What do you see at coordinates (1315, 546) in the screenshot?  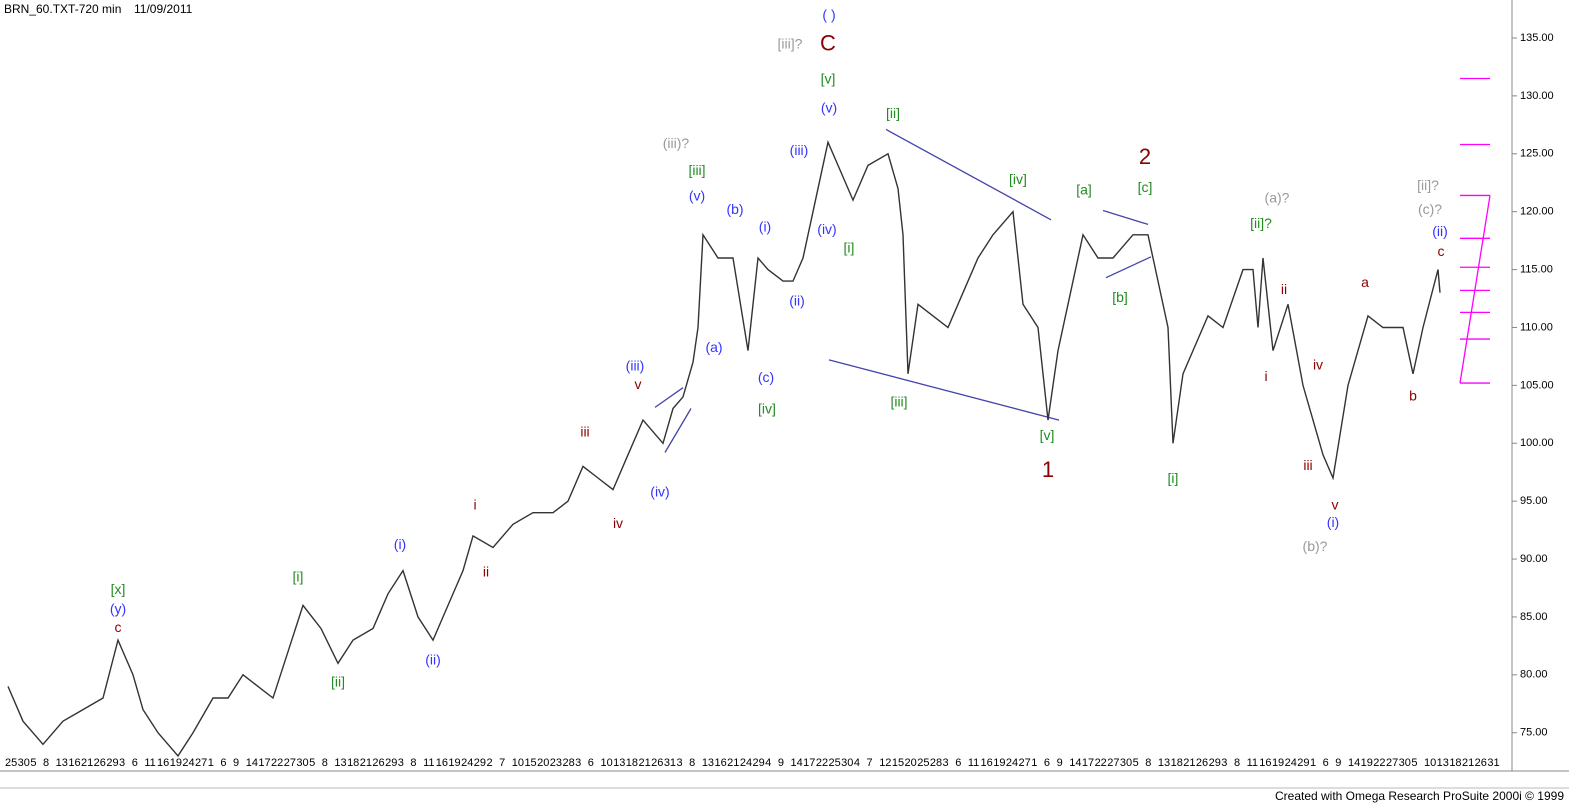 I see `wave-label: (b)?` at bounding box center [1315, 546].